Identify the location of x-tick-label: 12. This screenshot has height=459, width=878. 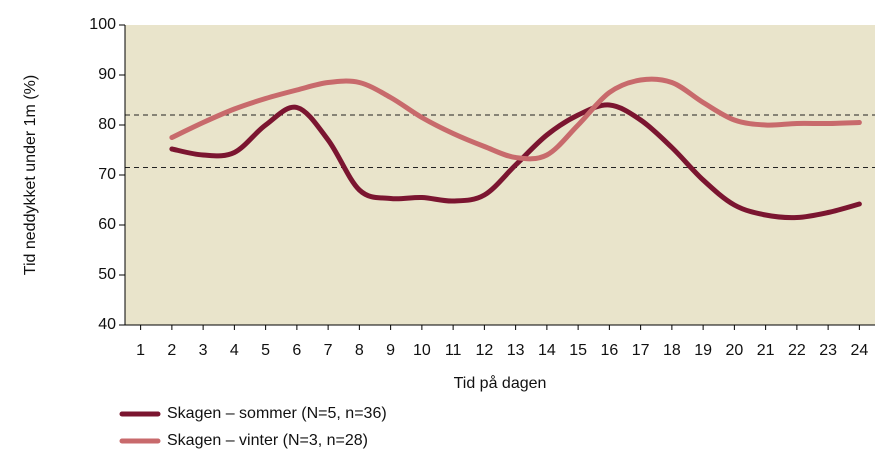
(484, 350).